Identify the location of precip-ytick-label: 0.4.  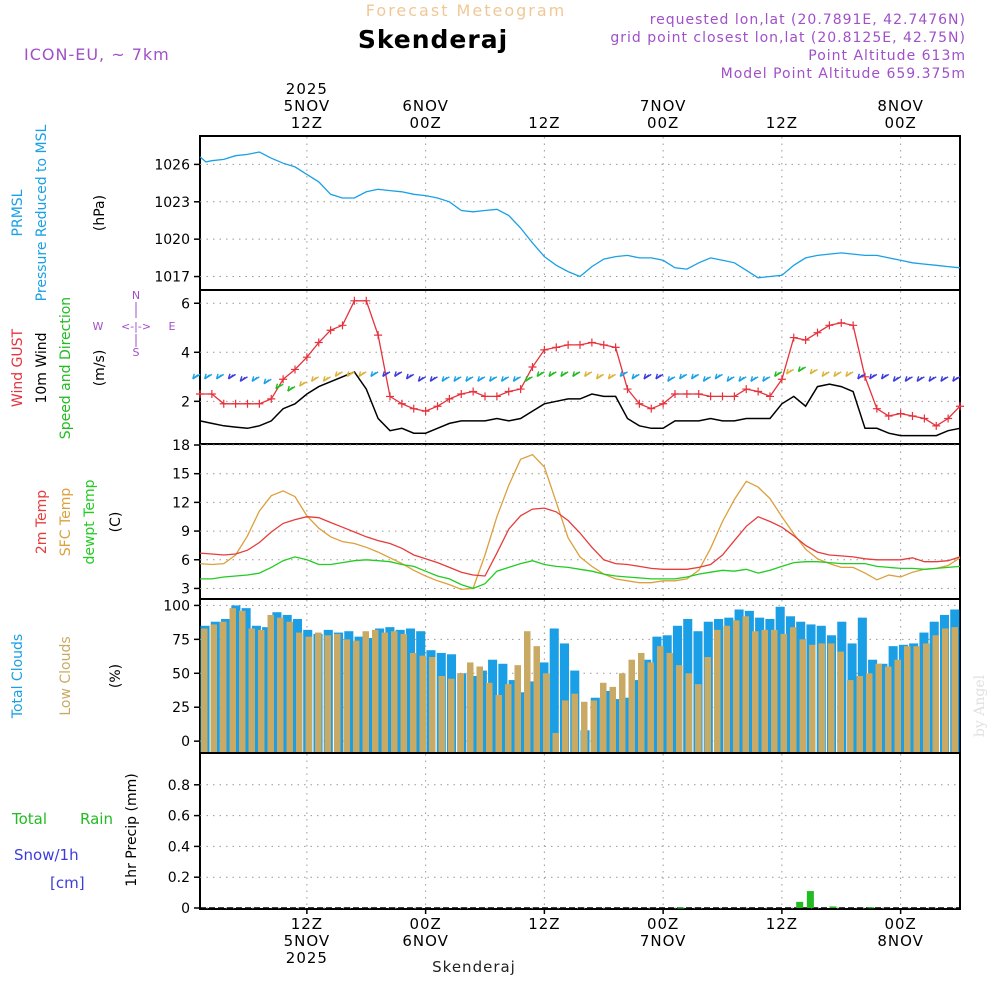
(179, 847).